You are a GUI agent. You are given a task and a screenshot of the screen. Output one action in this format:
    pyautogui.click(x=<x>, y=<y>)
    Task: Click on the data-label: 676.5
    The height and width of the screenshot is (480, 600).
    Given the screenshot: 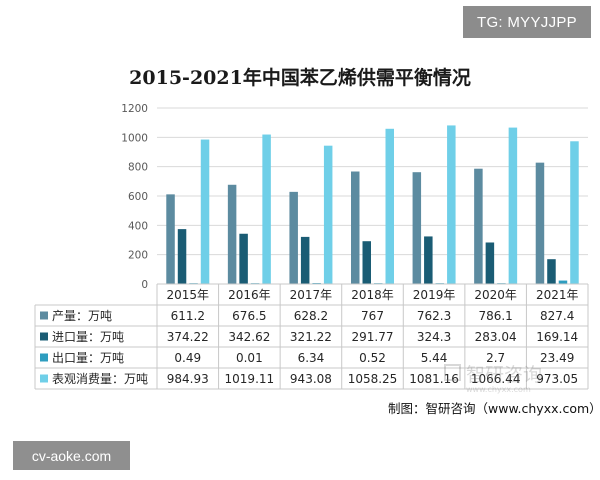 What is the action you would take?
    pyautogui.click(x=249, y=316)
    